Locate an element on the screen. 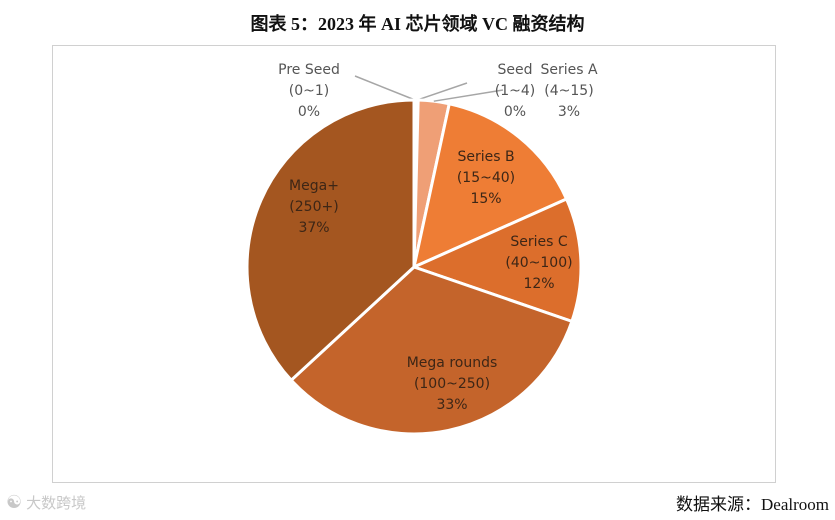 This screenshot has height=520, width=835. leader-line-pre-seed is located at coordinates (385, 88).